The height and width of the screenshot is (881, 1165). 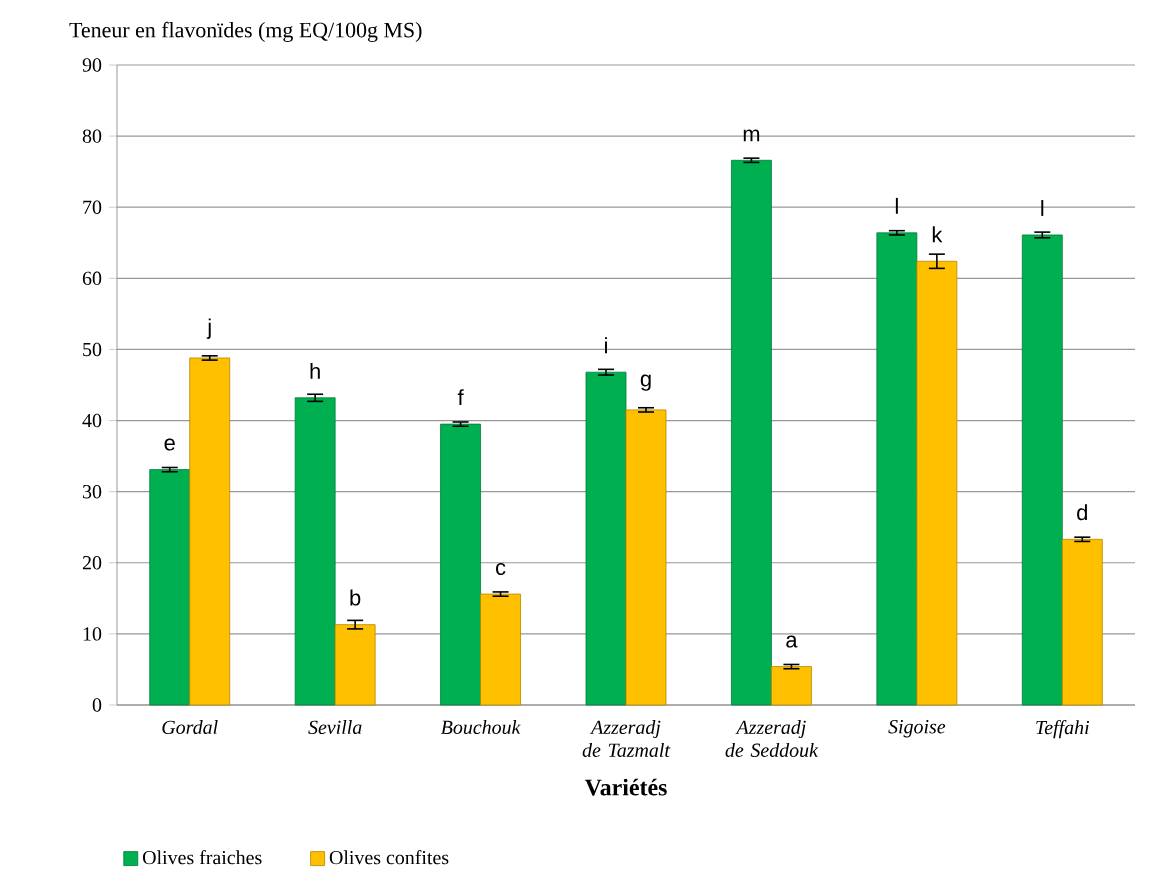 I want to click on data-label: j, so click(x=208, y=328).